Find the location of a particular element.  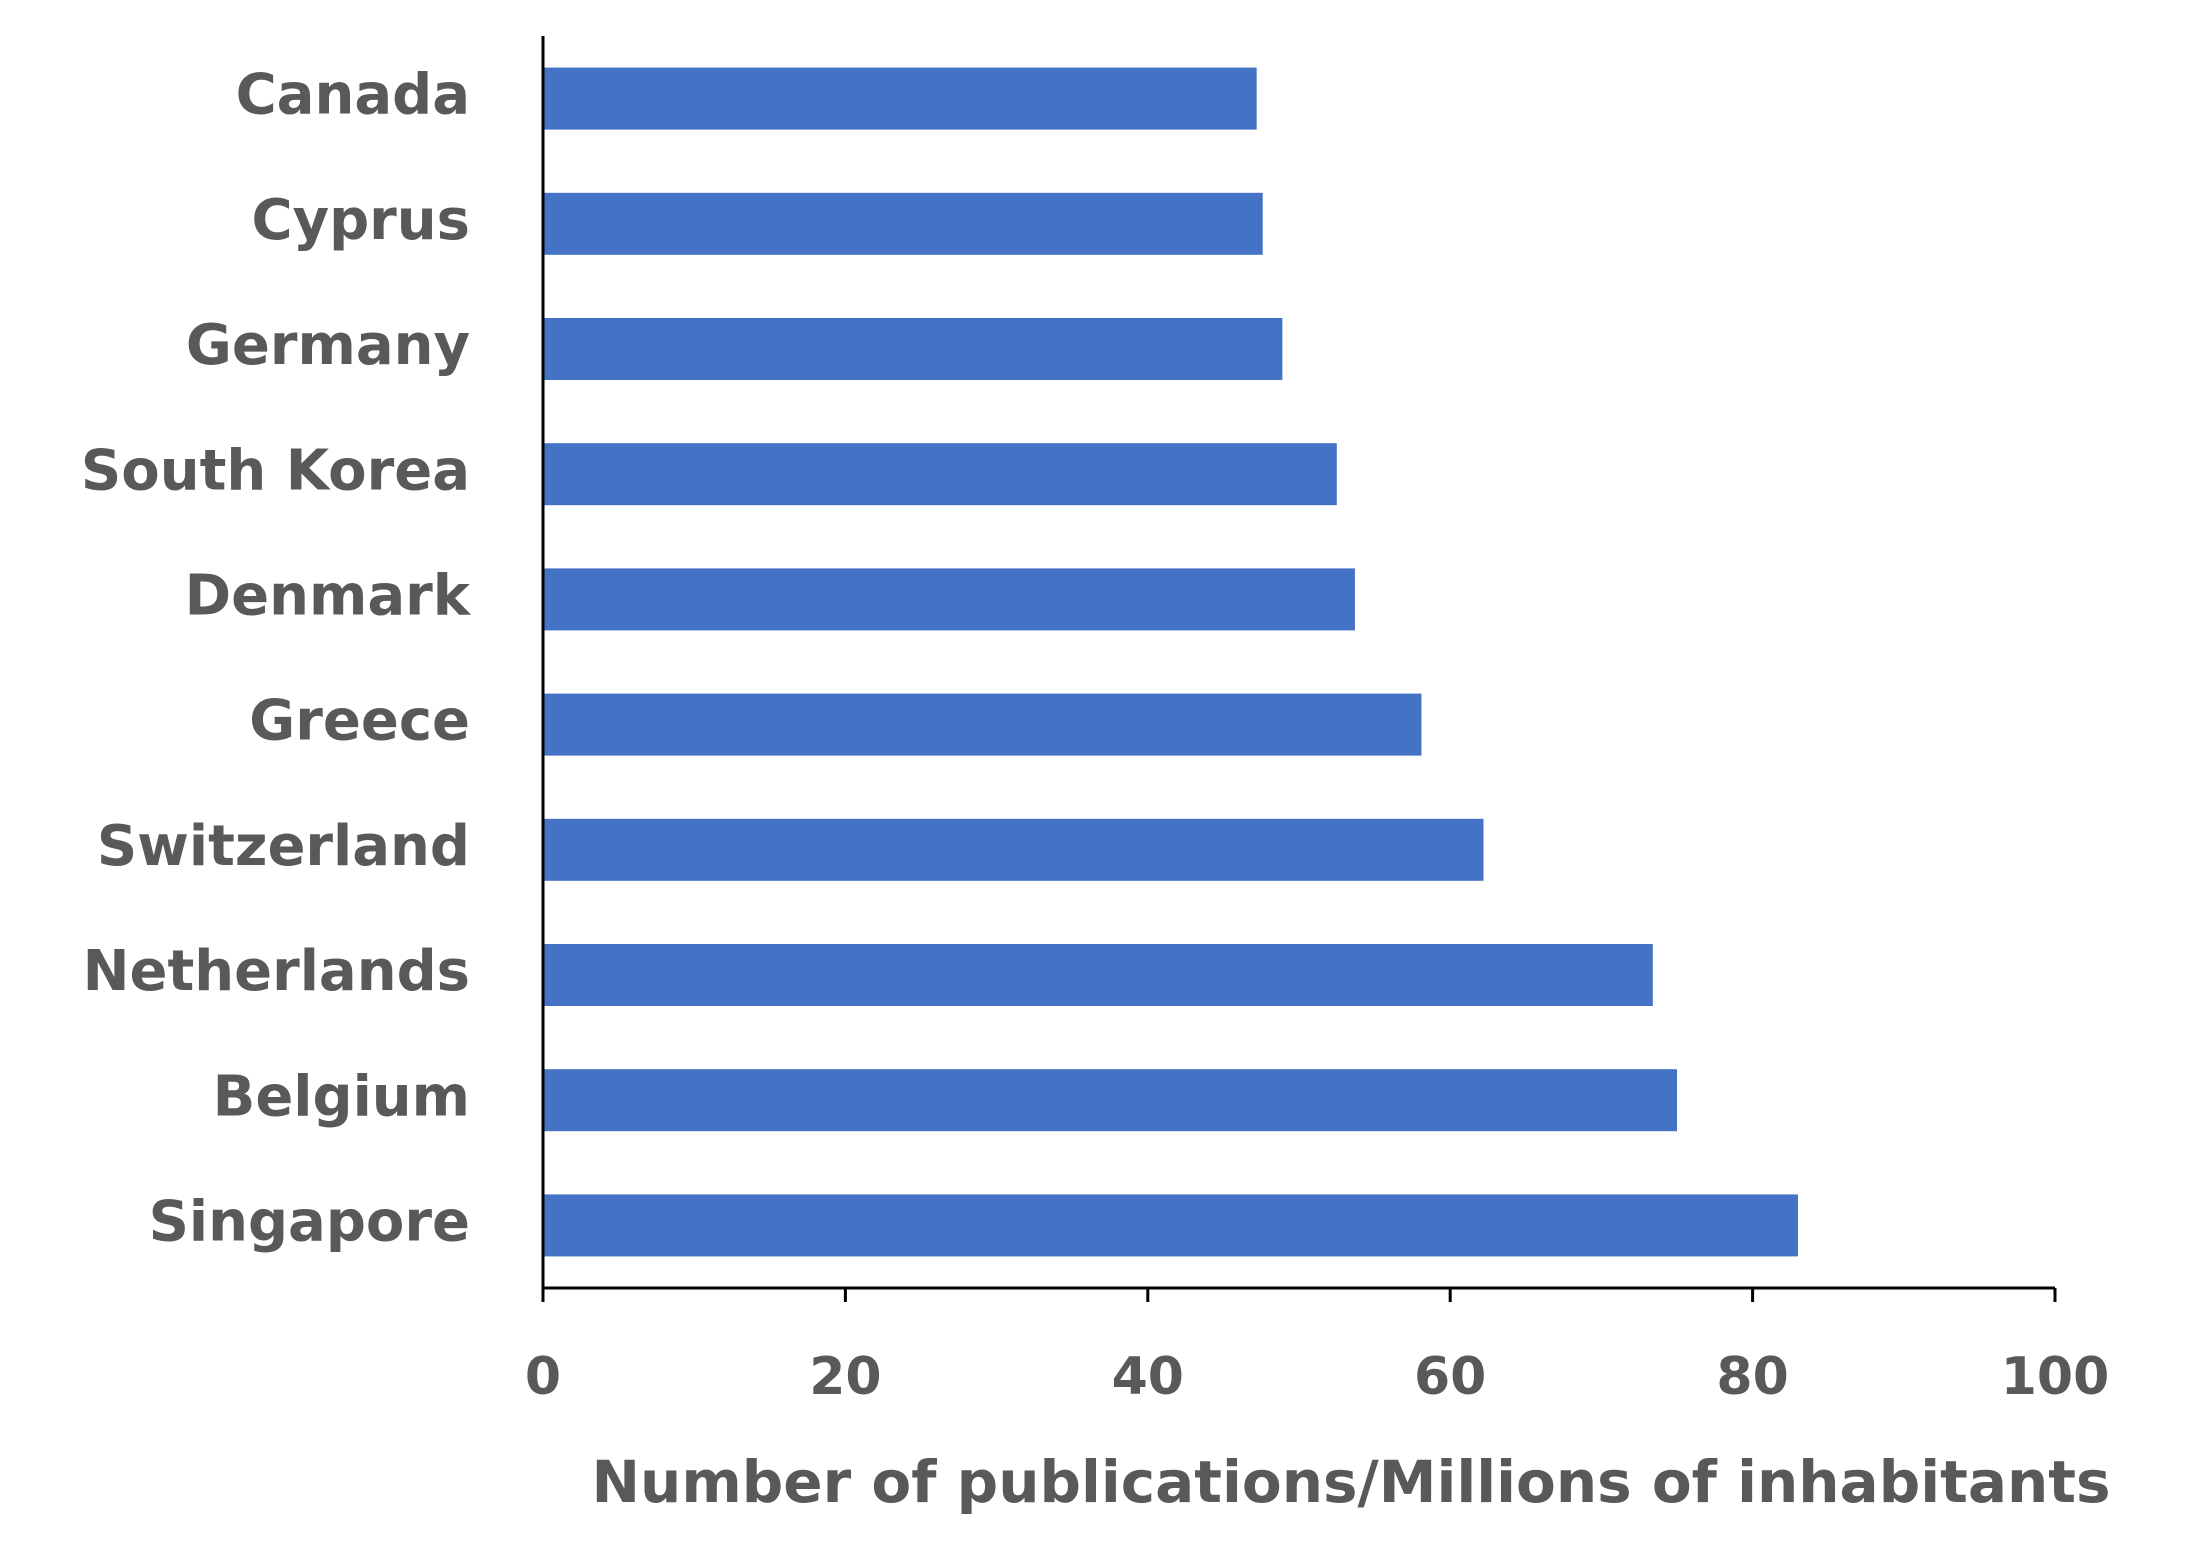

y-tick-label: Cyprus is located at coordinates (360, 220).